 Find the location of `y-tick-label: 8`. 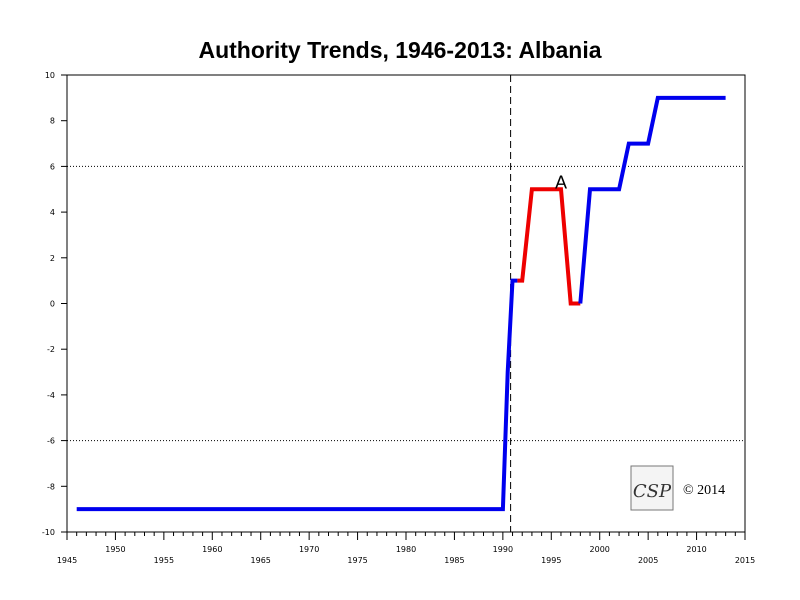

y-tick-label: 8 is located at coordinates (52, 121).